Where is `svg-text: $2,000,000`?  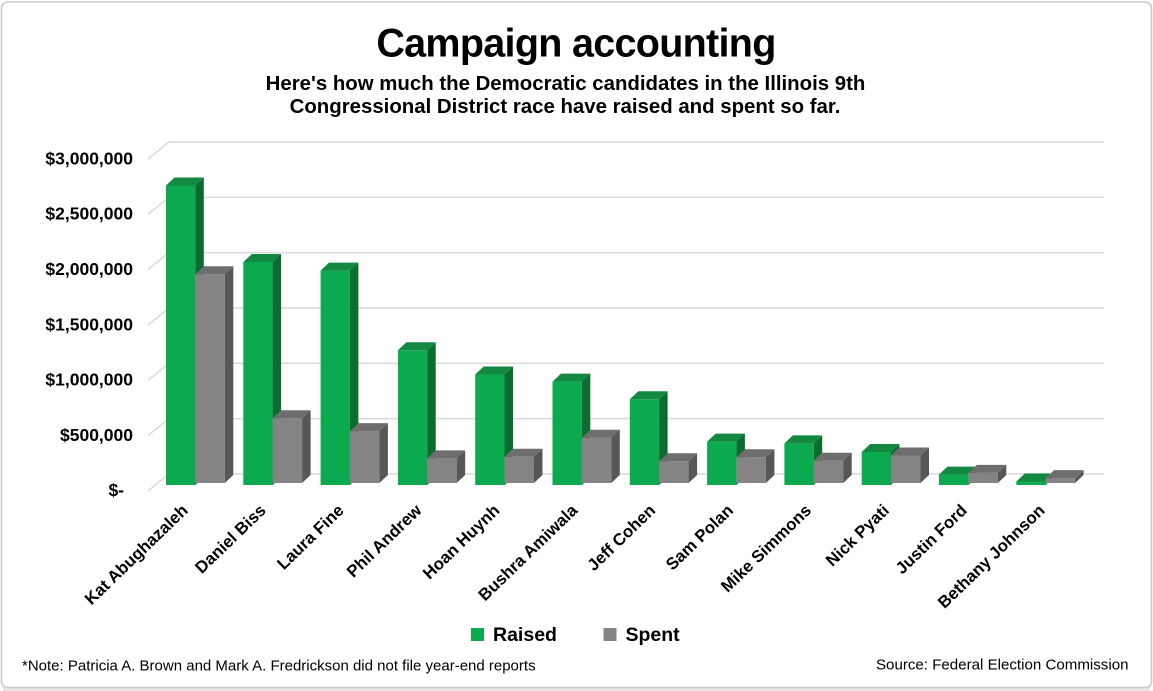
svg-text: $2,000,000 is located at coordinates (89, 269).